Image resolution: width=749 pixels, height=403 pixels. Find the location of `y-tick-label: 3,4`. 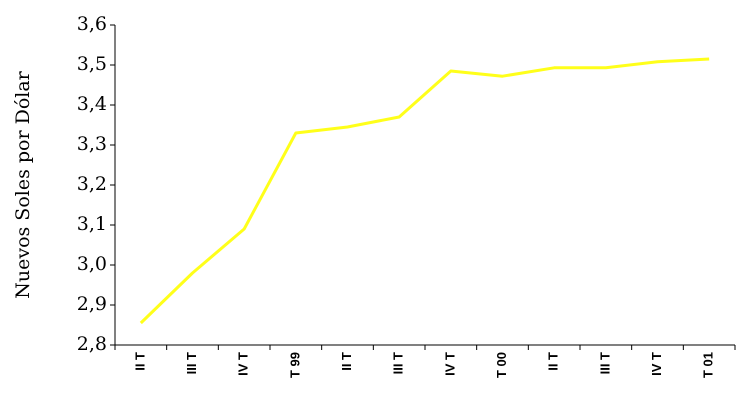

y-tick-label: 3,4 is located at coordinates (92, 104).